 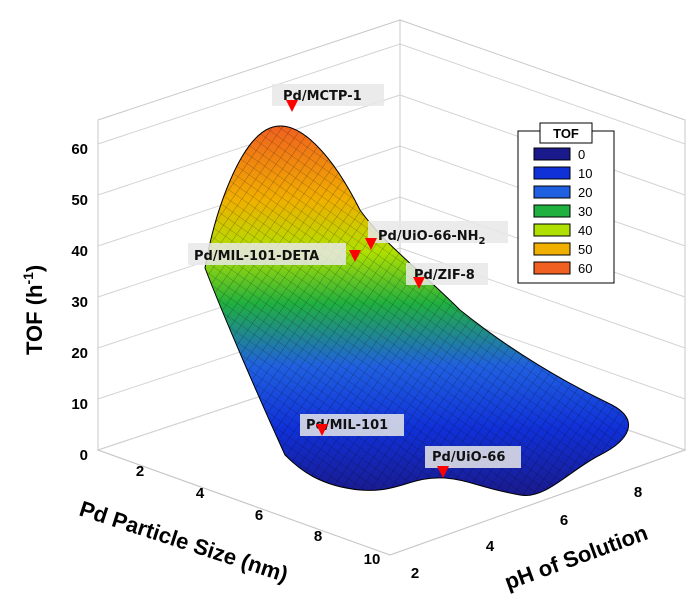 I want to click on annotation-label: Pd/ZIF-8, so click(x=444, y=275).